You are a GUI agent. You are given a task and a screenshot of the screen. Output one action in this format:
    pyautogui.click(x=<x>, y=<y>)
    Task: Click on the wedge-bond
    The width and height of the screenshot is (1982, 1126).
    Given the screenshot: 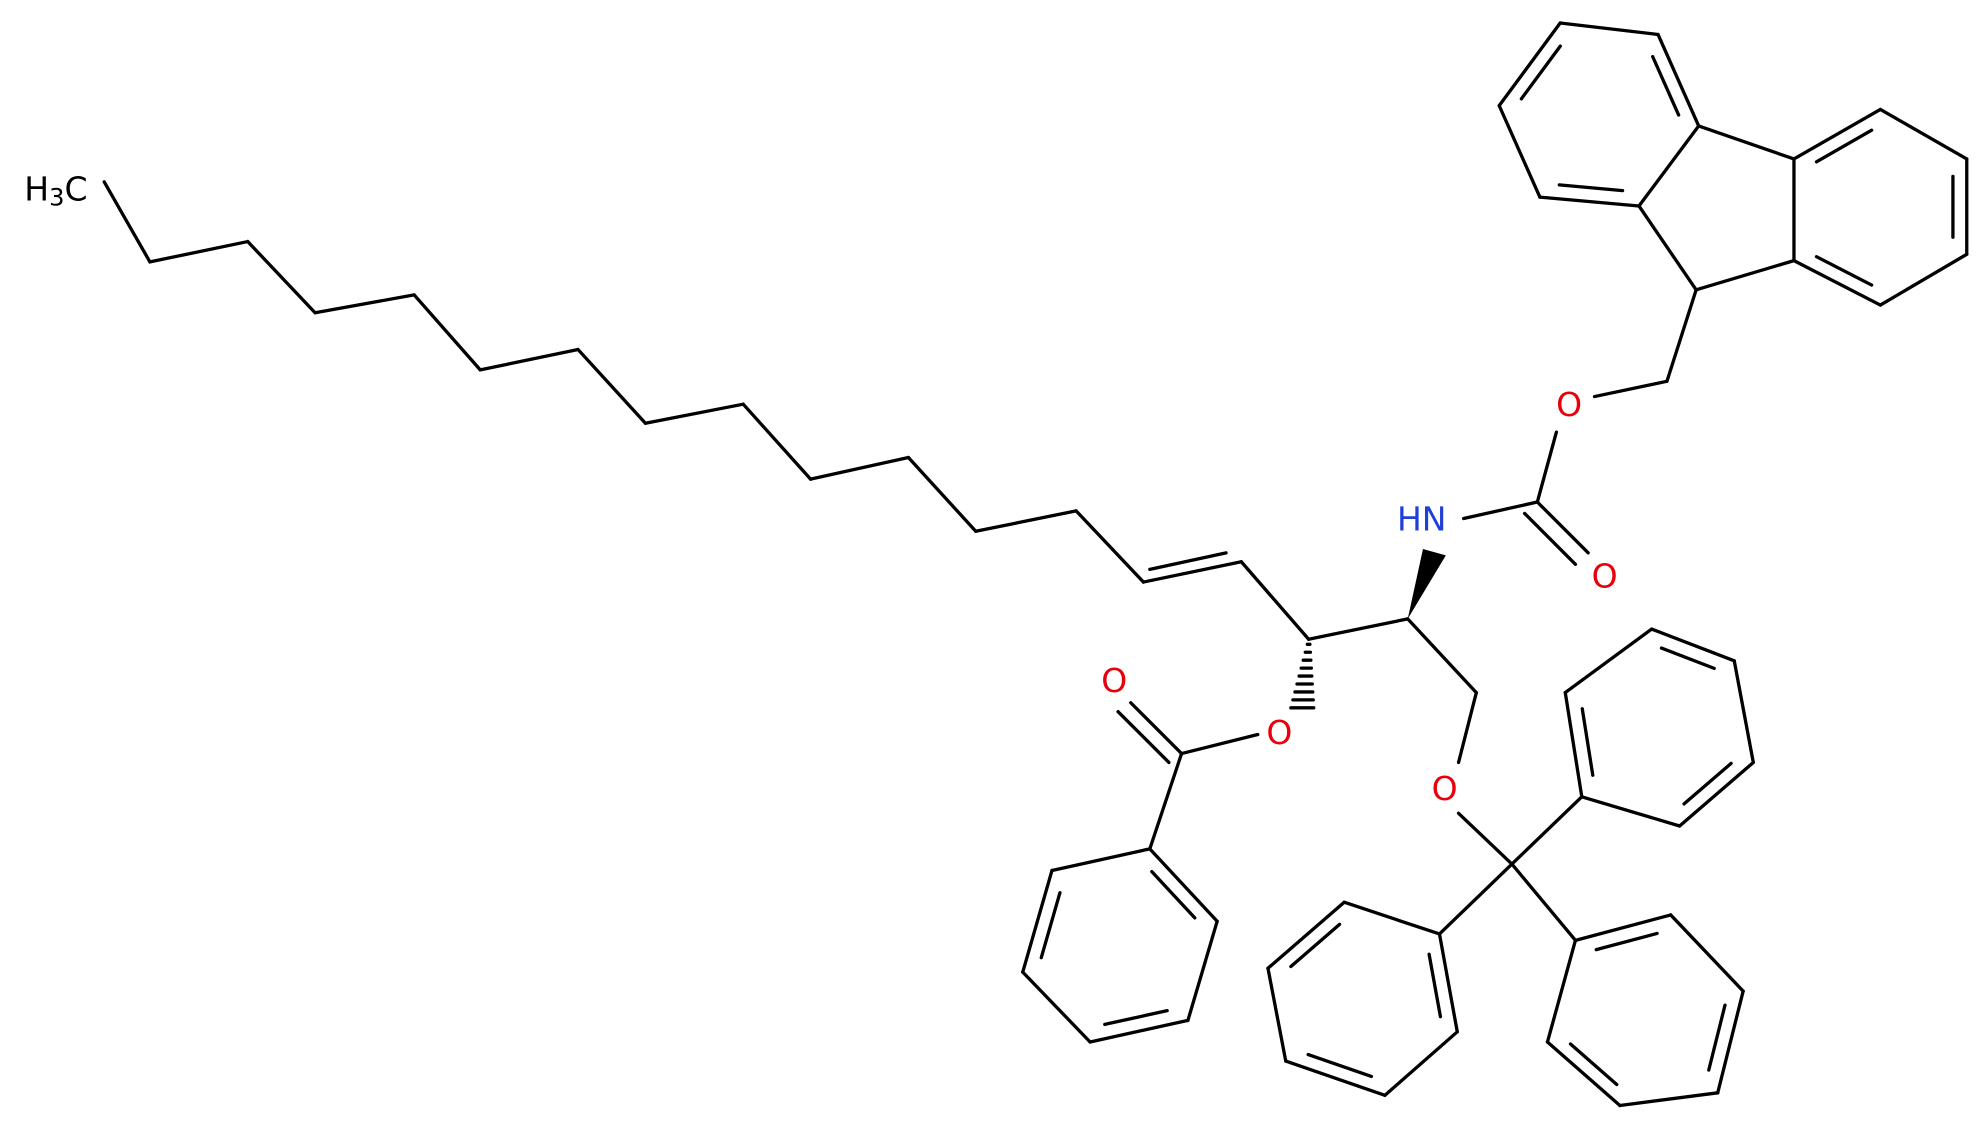 What is the action you would take?
    pyautogui.click(x=1426, y=584)
    